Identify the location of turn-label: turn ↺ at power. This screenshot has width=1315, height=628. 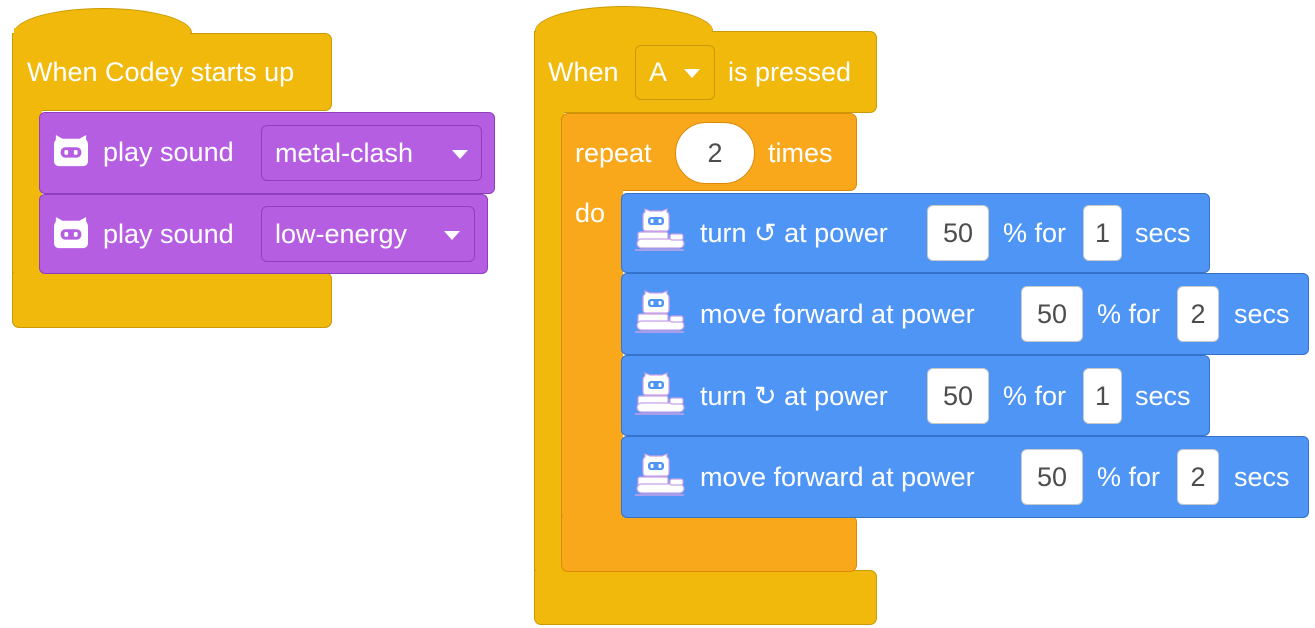
(794, 233).